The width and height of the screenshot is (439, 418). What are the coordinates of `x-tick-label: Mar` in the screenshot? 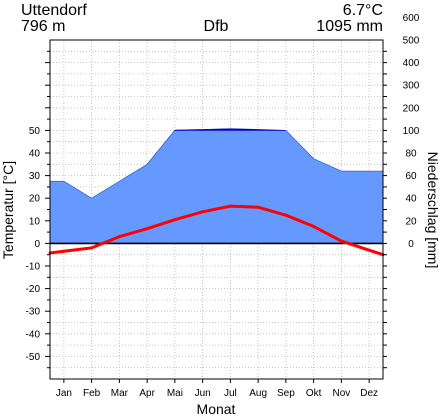 It's located at (120, 393).